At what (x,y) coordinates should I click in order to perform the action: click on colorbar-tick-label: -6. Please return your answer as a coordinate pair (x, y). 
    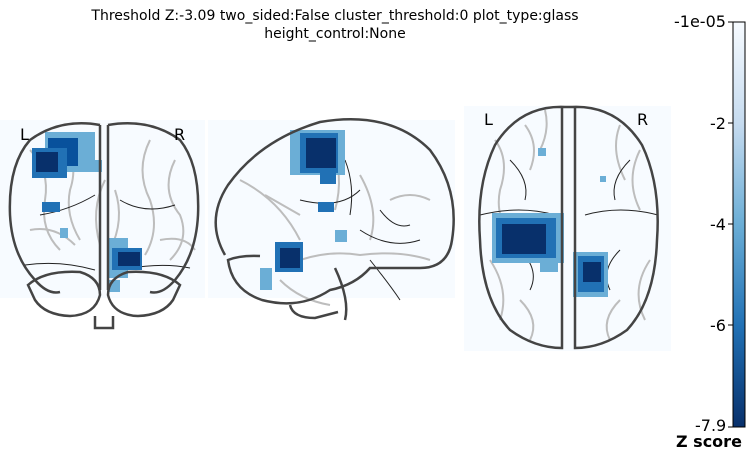
    Looking at the image, I should click on (718, 325).